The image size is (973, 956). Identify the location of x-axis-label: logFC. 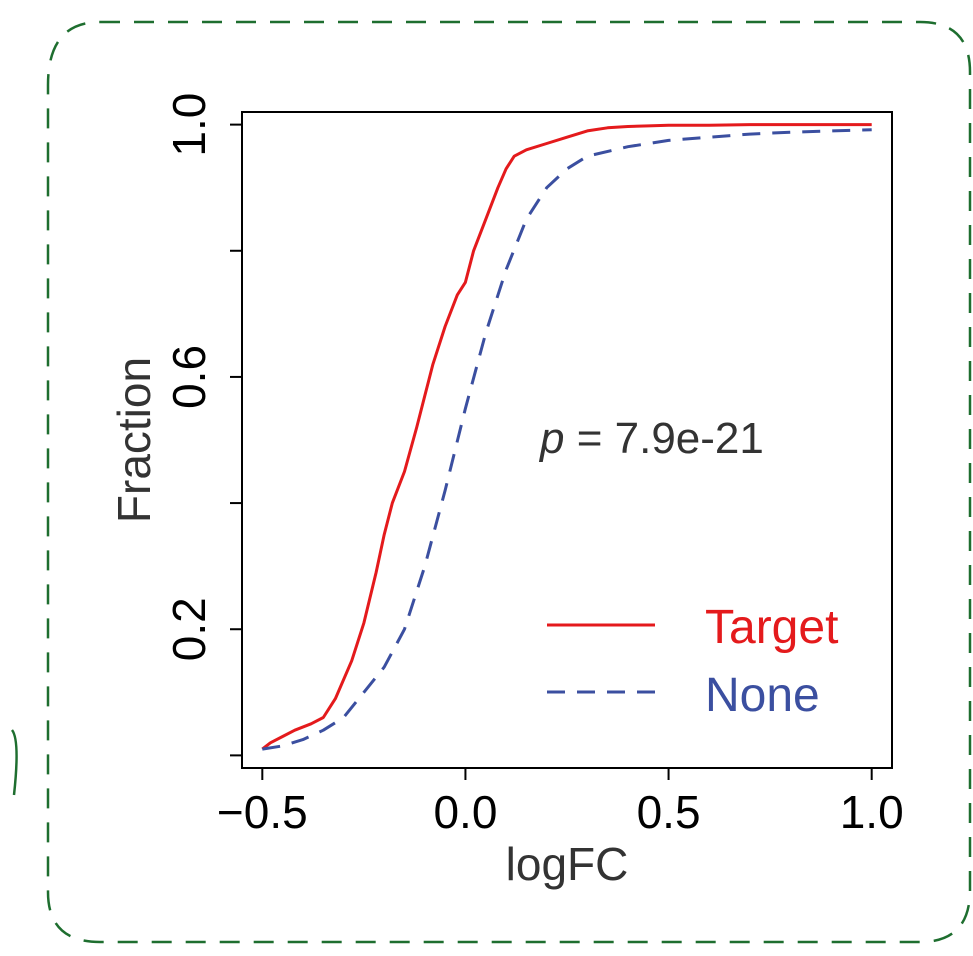
(567, 864).